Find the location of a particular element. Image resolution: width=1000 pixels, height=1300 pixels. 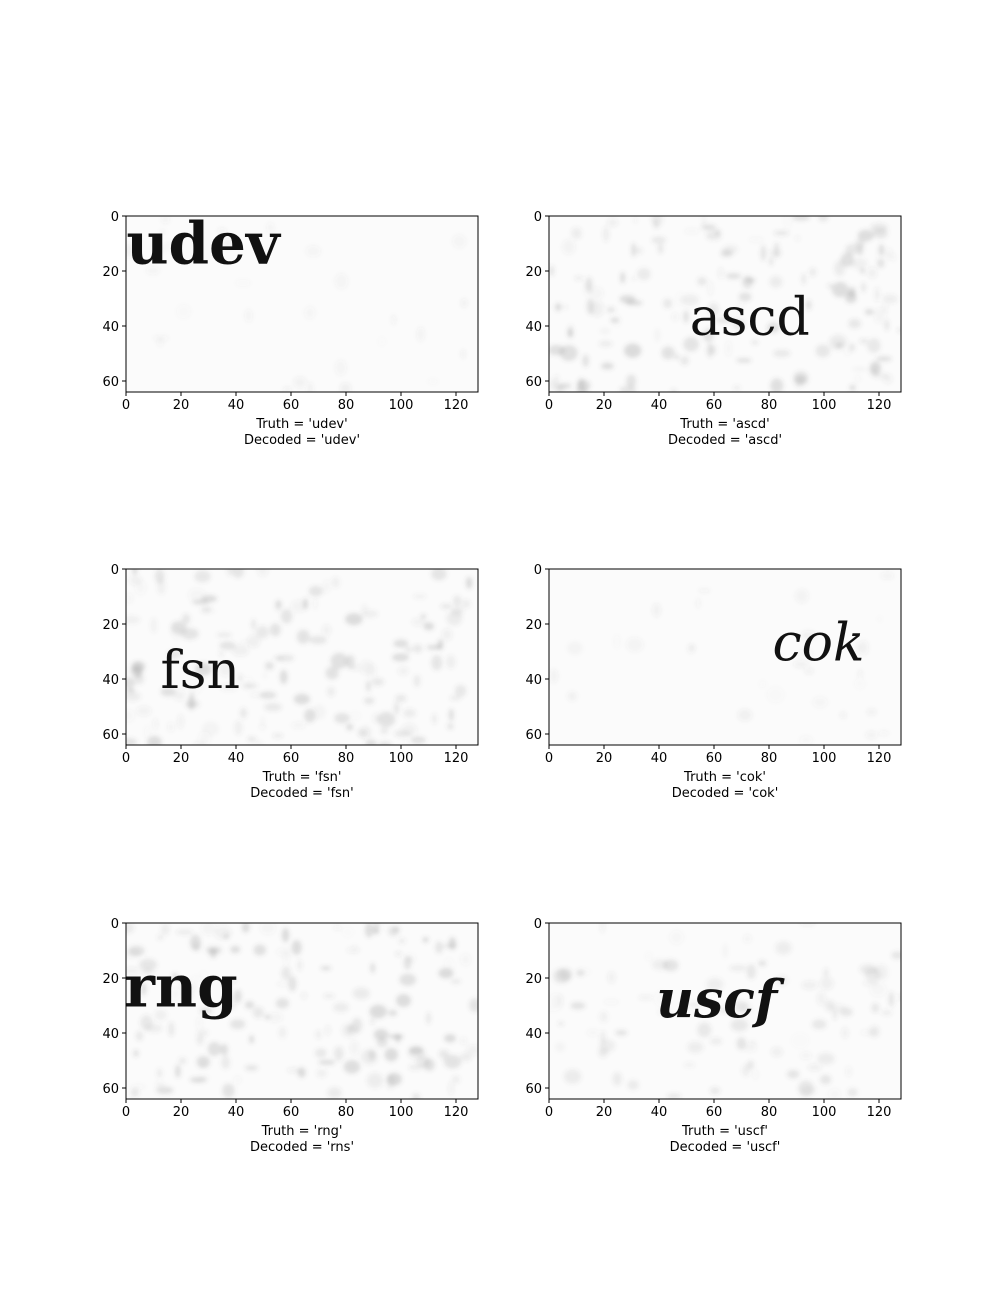

truth-label: Truth = 'uscf' is located at coordinates (724, 1131).